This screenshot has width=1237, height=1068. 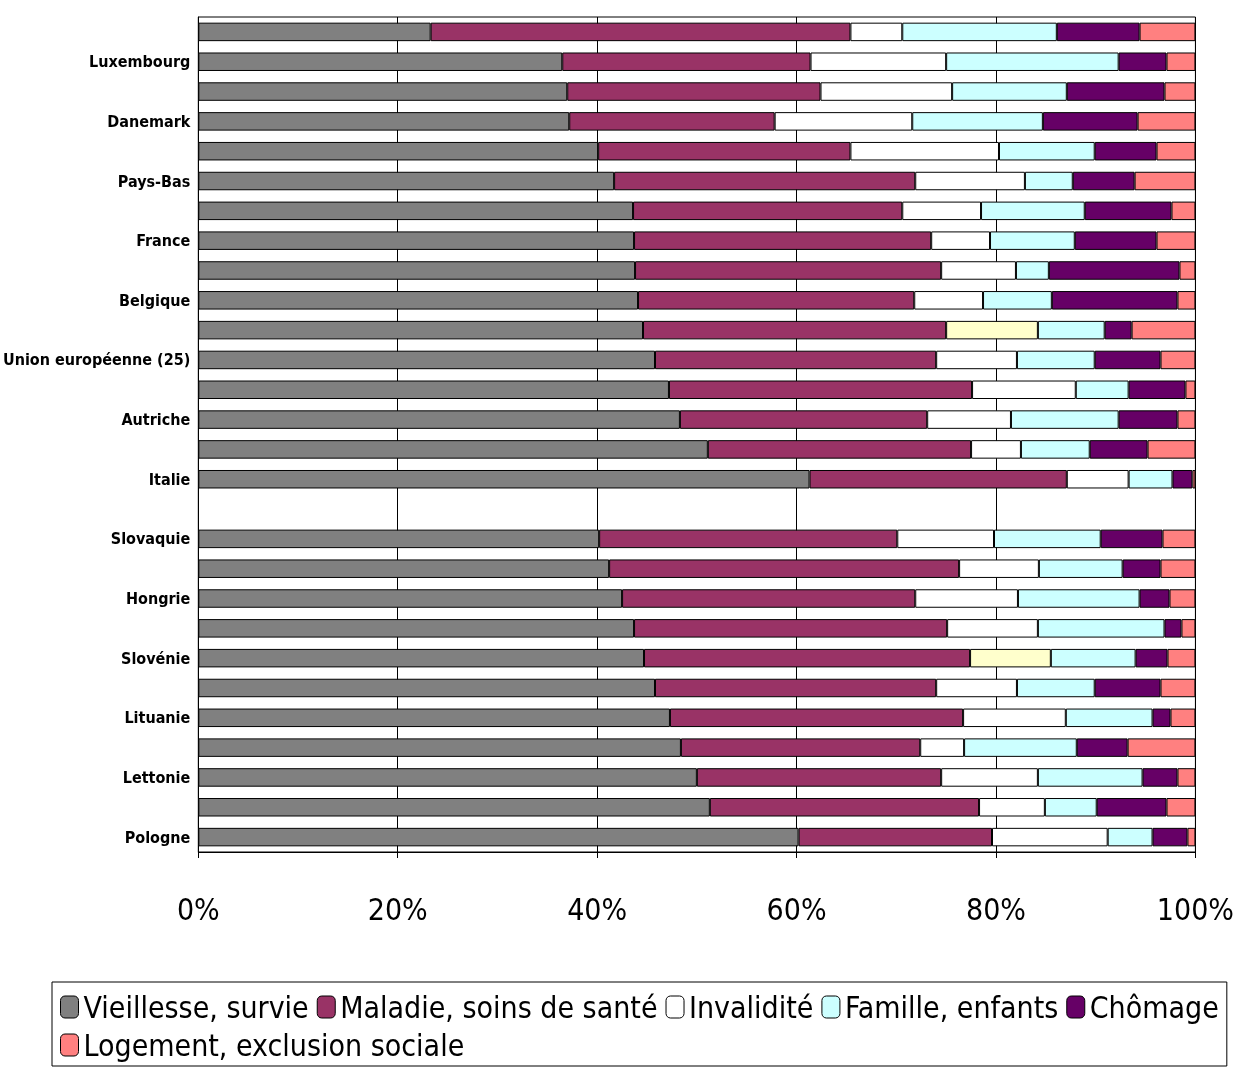 What do you see at coordinates (157, 718) in the screenshot?
I see `y-tick-label: Lituanie` at bounding box center [157, 718].